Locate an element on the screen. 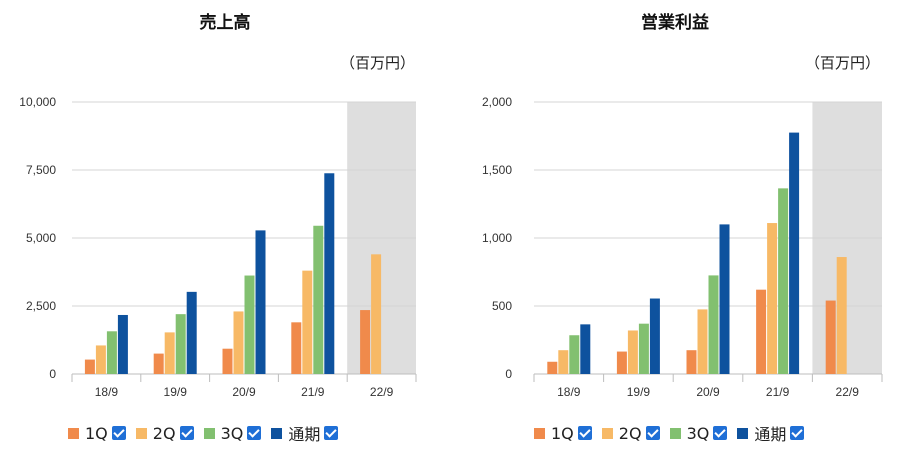 The image size is (900, 449). y-tick-label: 1,500 is located at coordinates (497, 170).